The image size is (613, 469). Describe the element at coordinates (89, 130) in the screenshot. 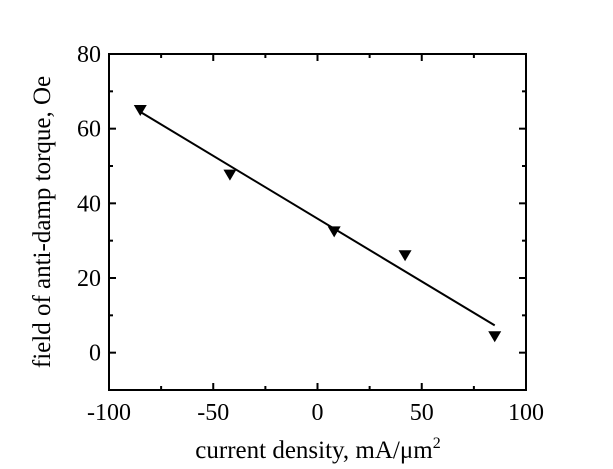

I see `y-tick-label: 60` at that location.